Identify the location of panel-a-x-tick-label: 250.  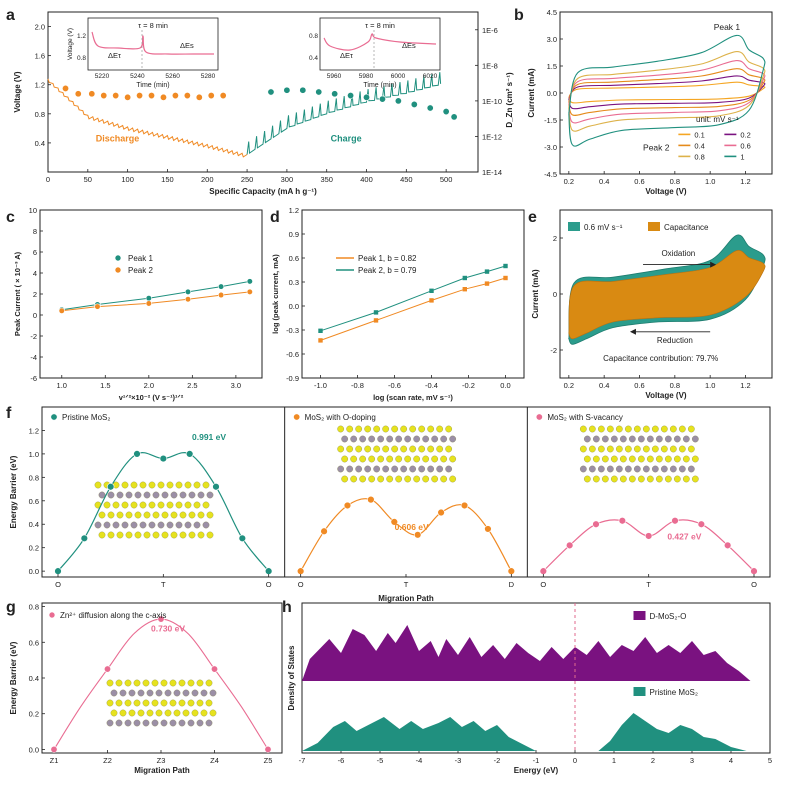
(247, 179).